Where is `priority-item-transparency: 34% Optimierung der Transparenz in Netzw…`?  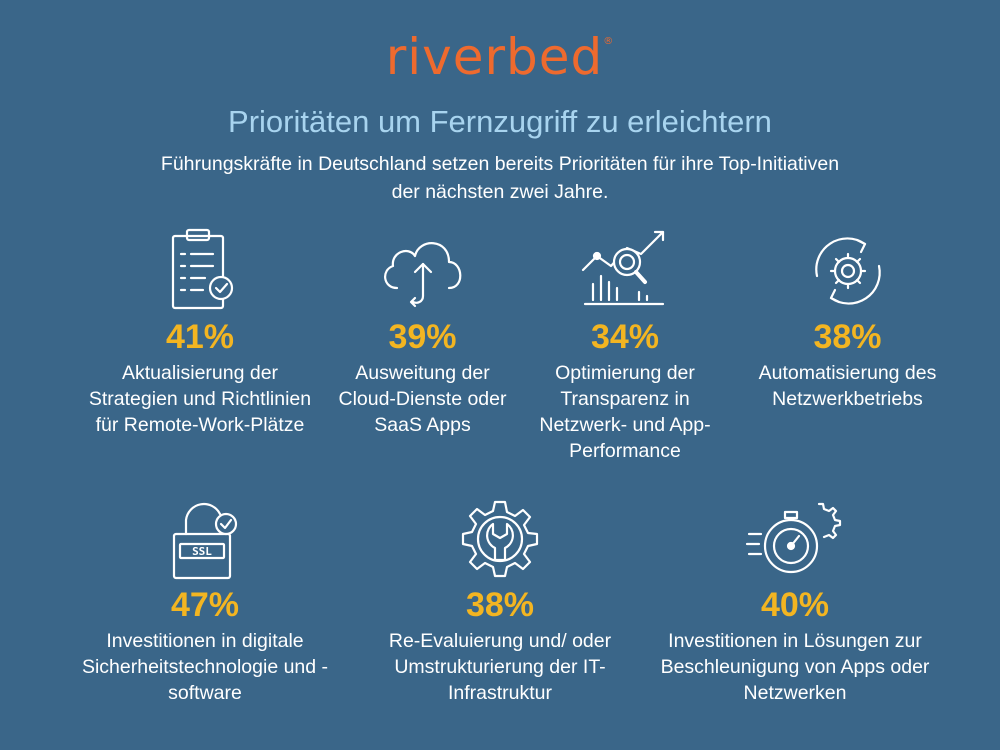 priority-item-transparency: 34% Optimierung der Transparenz in Netzw… is located at coordinates (625, 345).